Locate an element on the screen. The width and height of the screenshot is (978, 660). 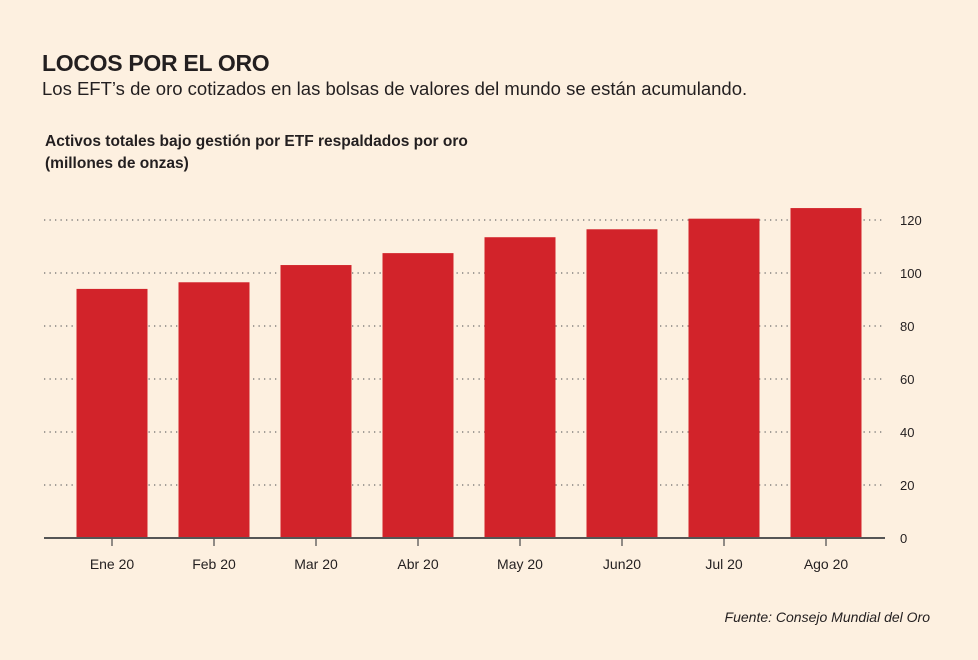
x-tick-label: Ago 20 is located at coordinates (826, 564).